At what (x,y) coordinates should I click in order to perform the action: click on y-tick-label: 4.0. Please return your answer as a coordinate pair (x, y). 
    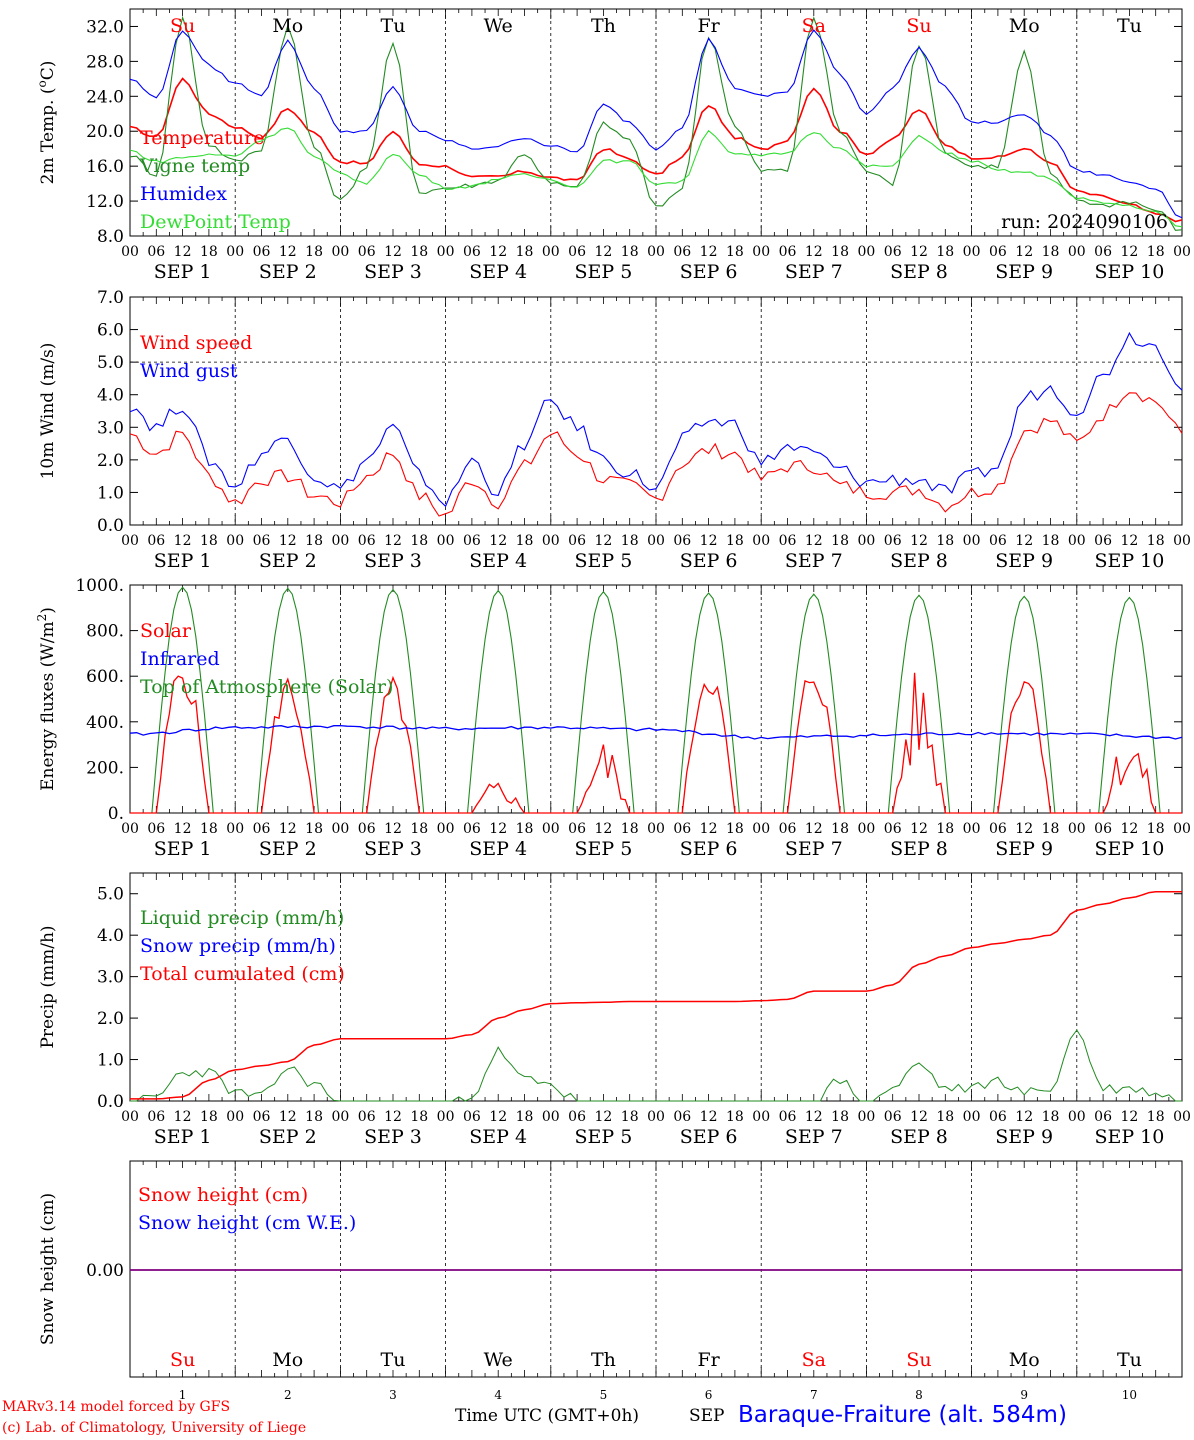
    Looking at the image, I should click on (110, 396).